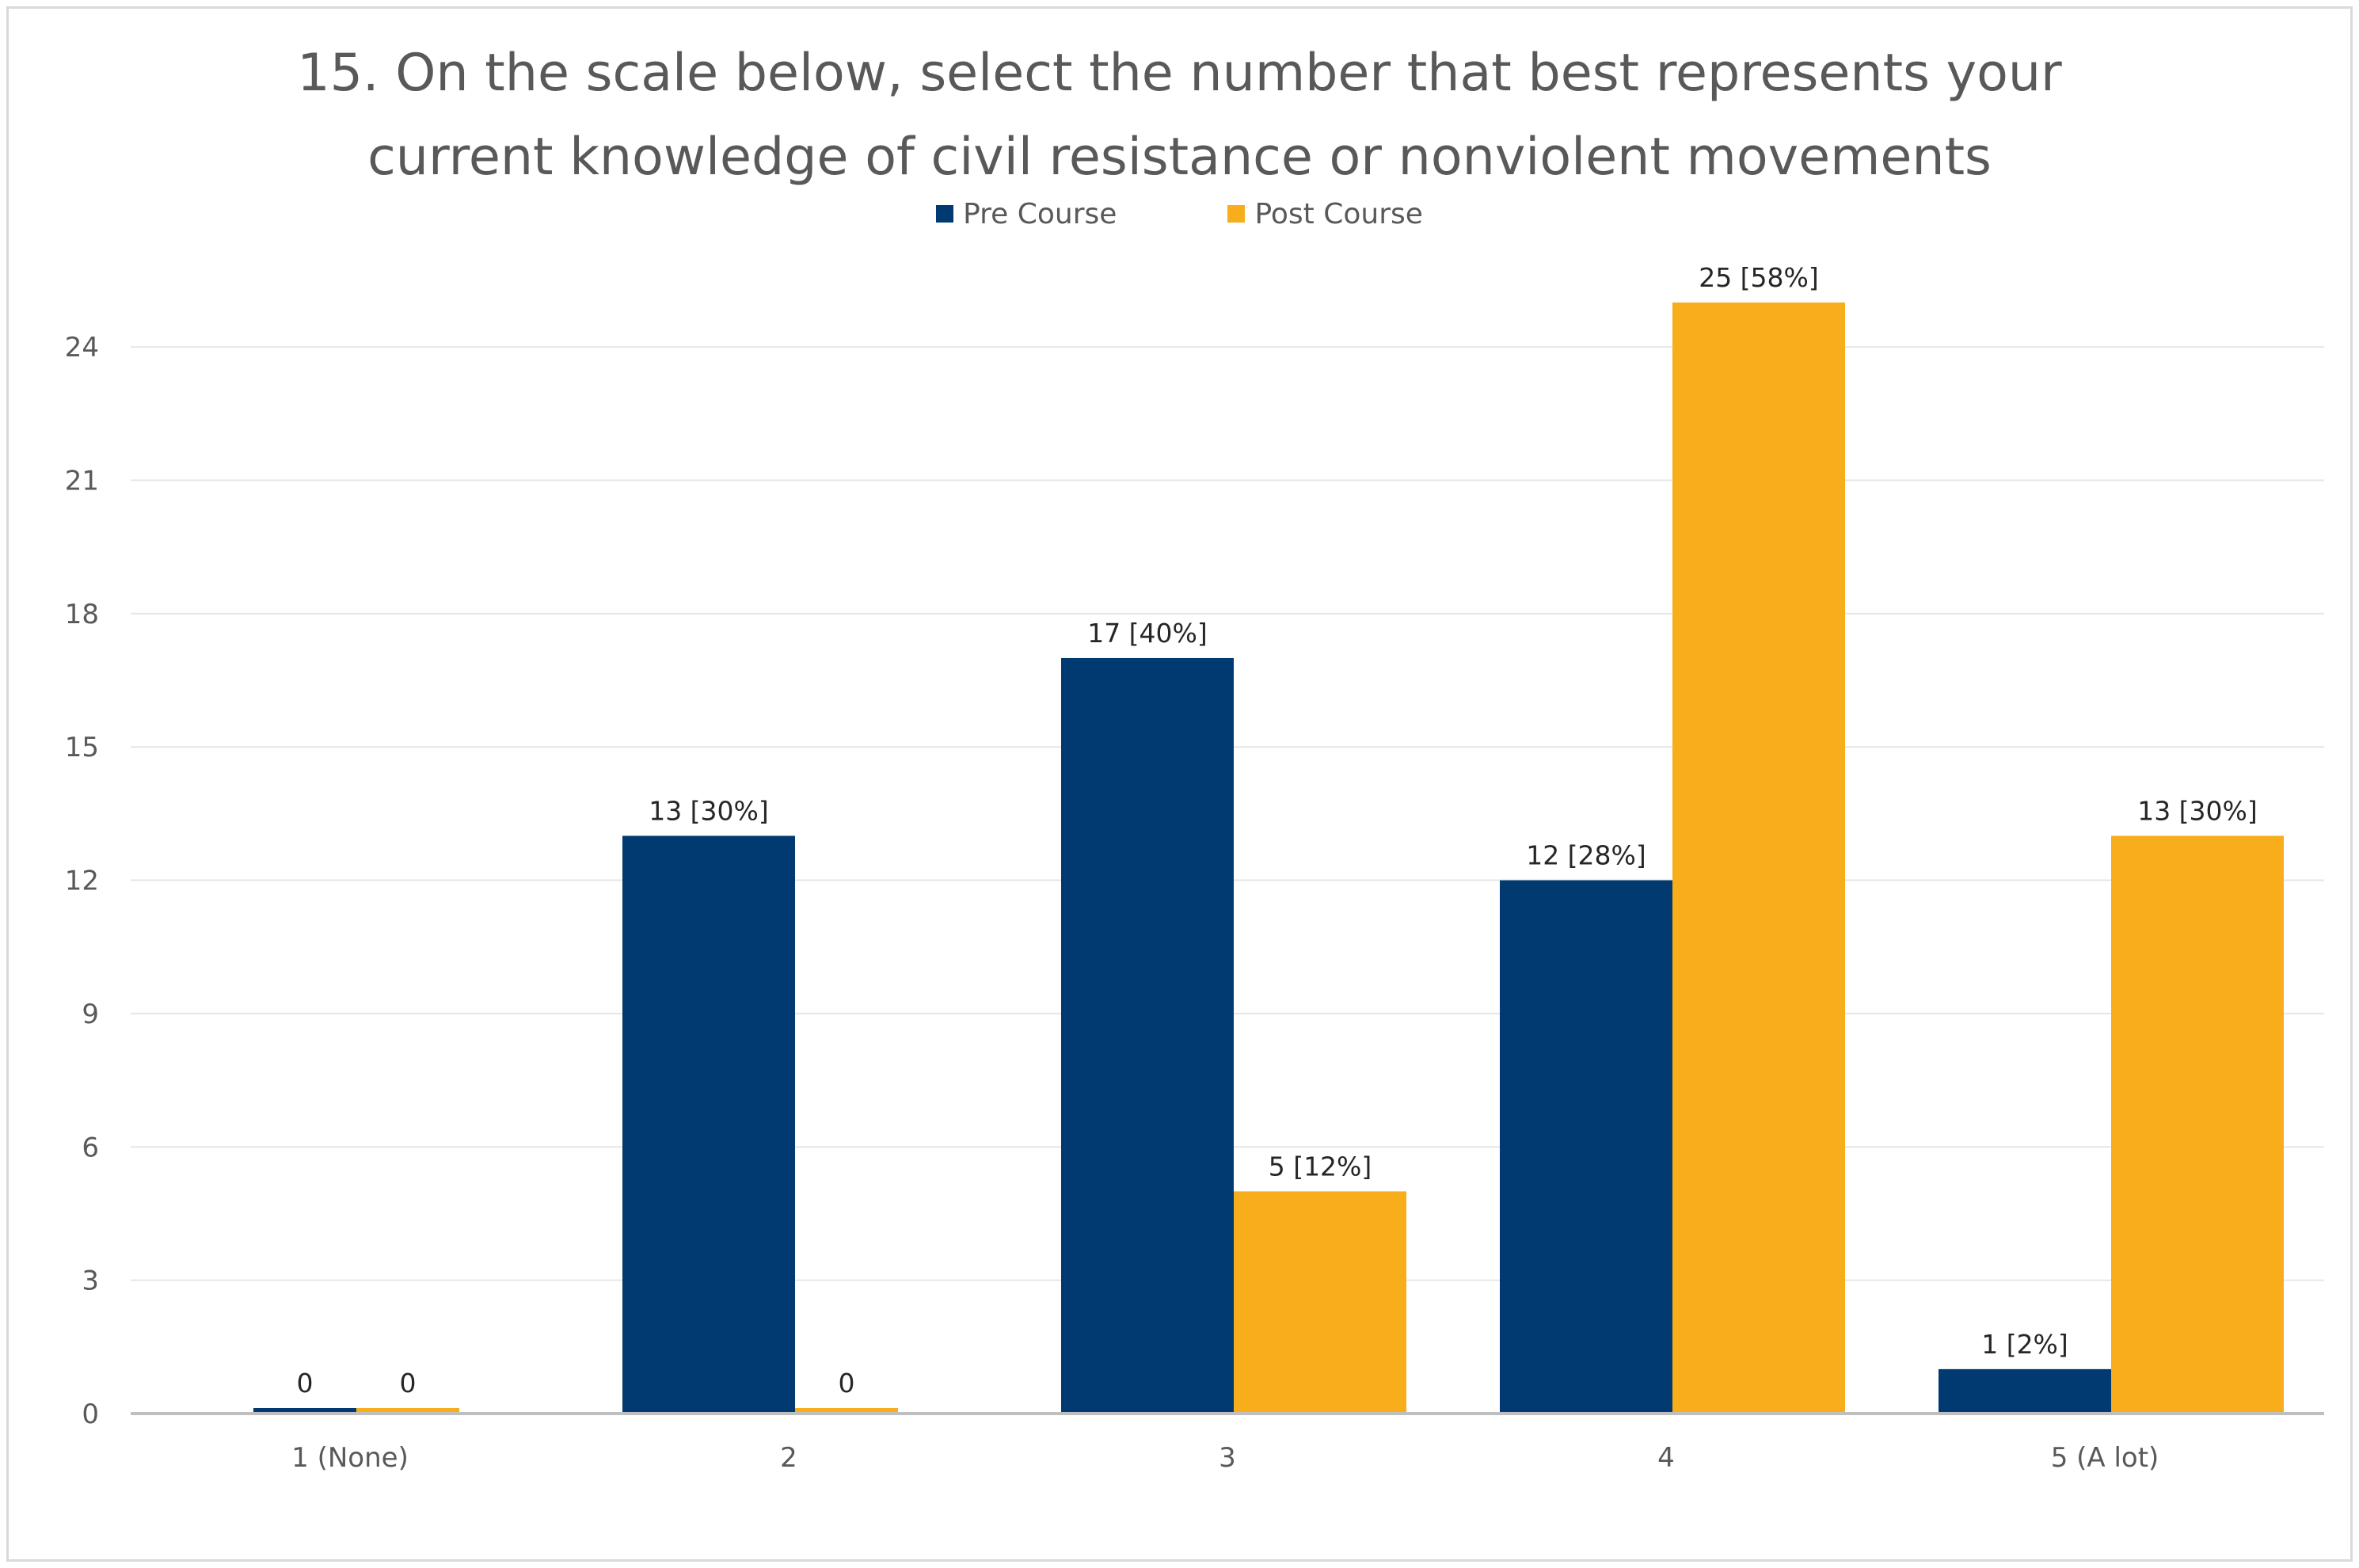  What do you see at coordinates (350, 1458) in the screenshot?
I see `x-tick-label: 1 (None)` at bounding box center [350, 1458].